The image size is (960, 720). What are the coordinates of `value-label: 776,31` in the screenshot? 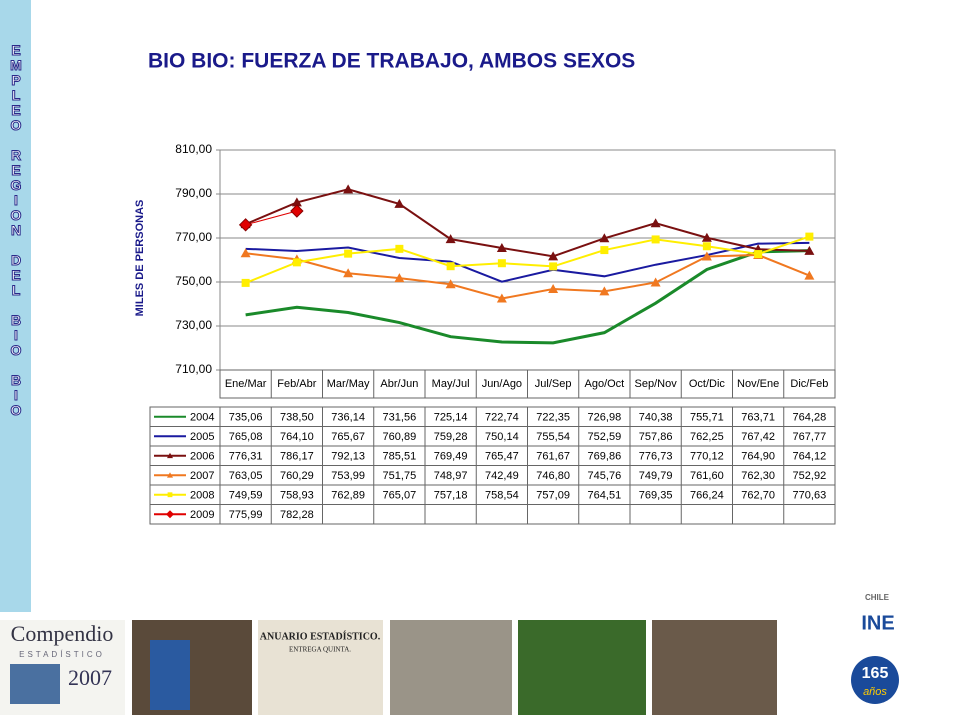 It's located at (246, 457).